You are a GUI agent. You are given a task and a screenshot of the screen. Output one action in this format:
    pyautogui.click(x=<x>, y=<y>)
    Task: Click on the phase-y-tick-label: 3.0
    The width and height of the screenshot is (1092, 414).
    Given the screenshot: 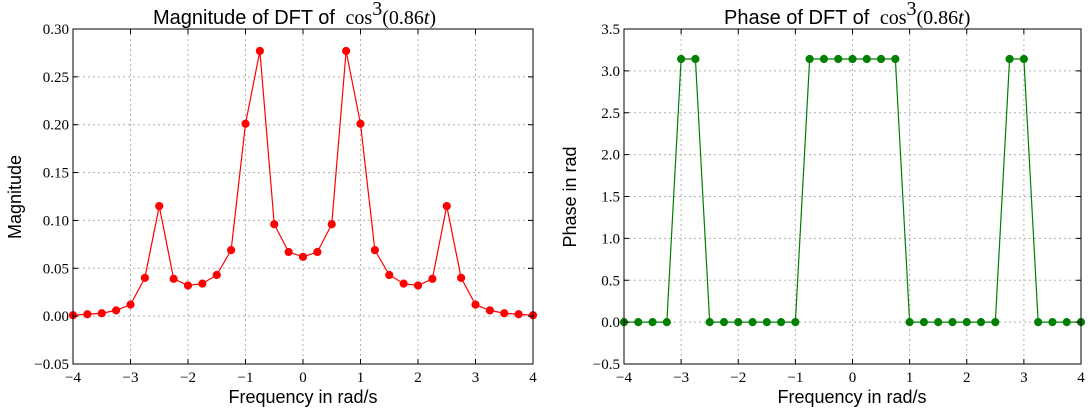 What is the action you would take?
    pyautogui.click(x=610, y=72)
    